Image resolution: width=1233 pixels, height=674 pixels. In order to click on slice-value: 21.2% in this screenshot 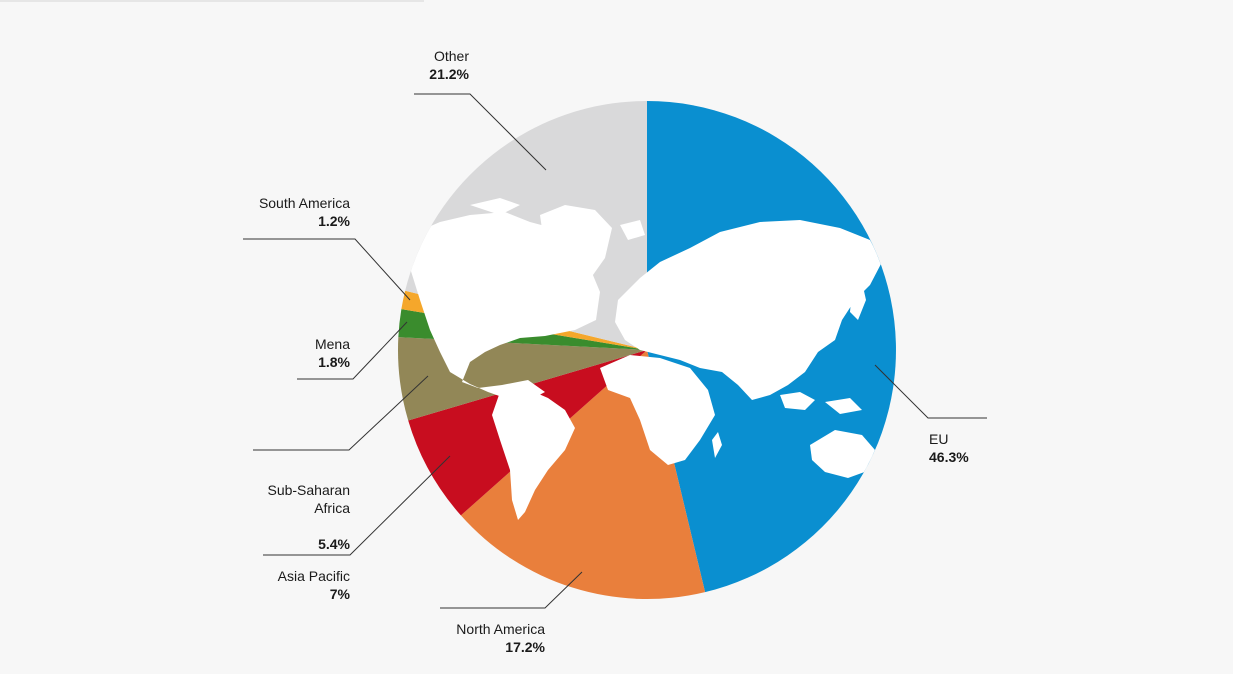, I will do `click(449, 74)`.